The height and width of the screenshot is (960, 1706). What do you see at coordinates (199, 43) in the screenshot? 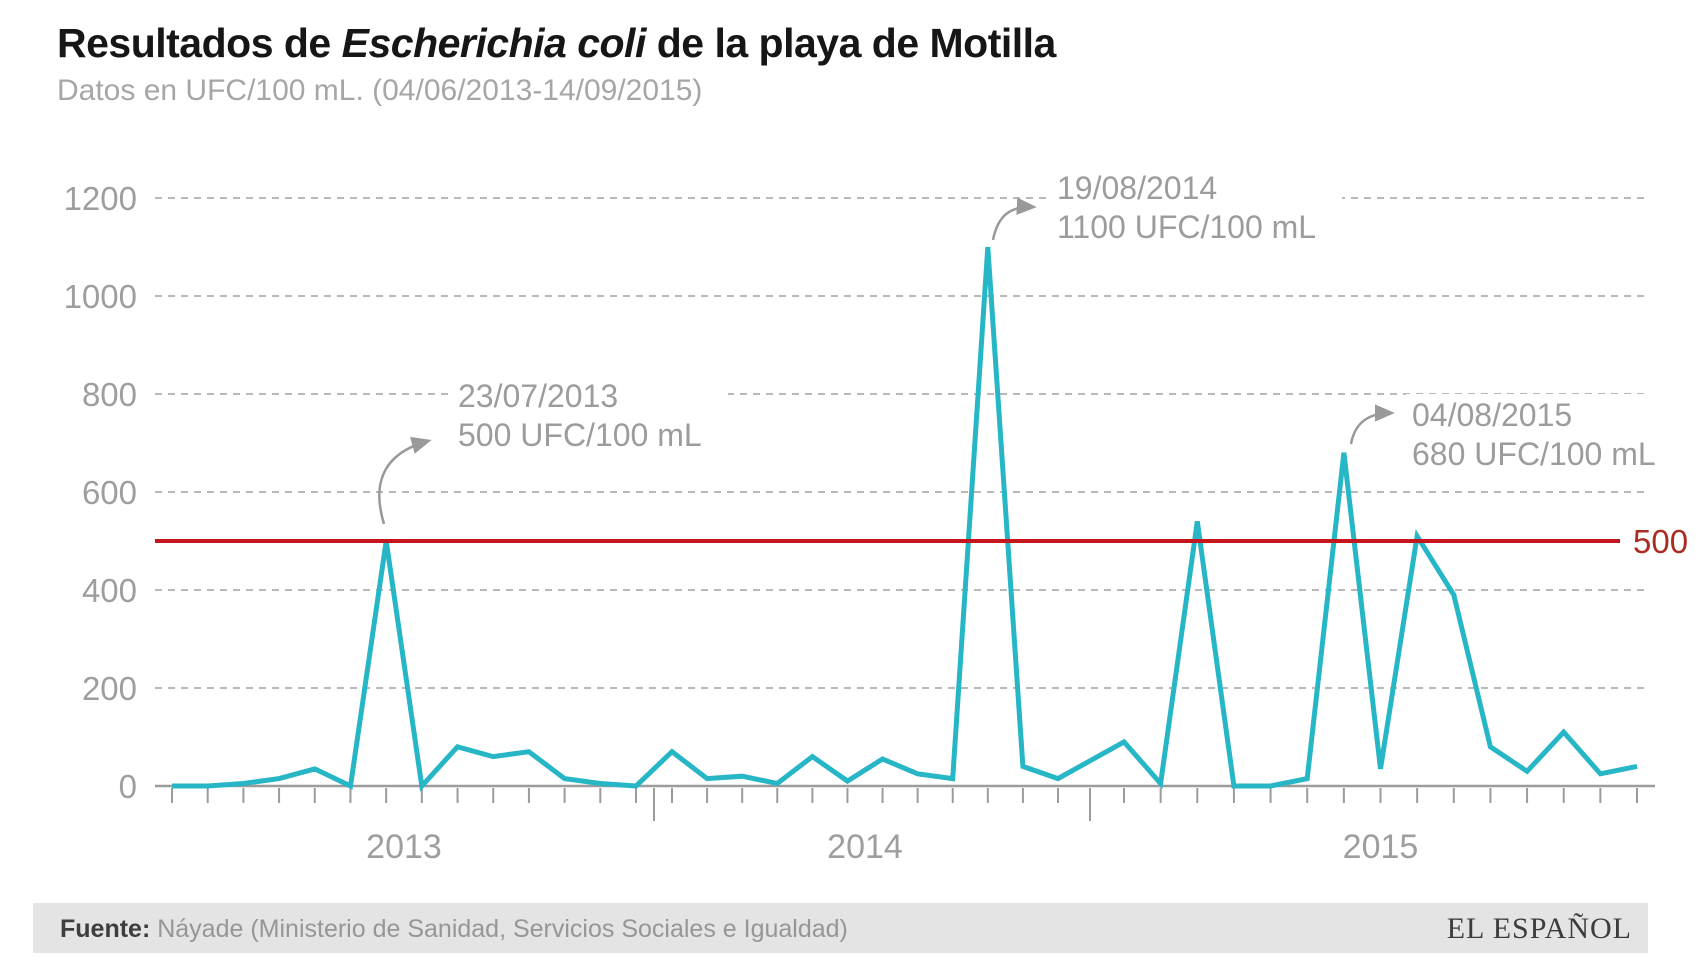
I see `chart-title-prefix: Resultados de` at bounding box center [199, 43].